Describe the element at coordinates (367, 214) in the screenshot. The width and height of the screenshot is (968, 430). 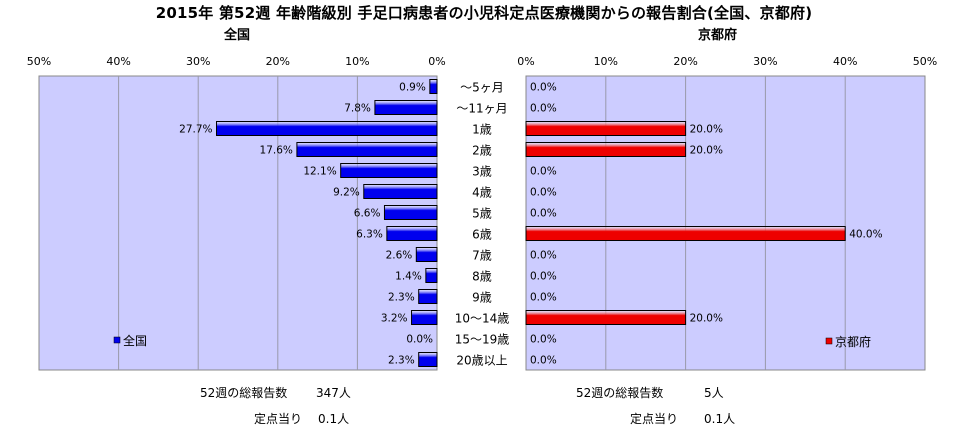
I see `national-data-label: 6.6%` at that location.